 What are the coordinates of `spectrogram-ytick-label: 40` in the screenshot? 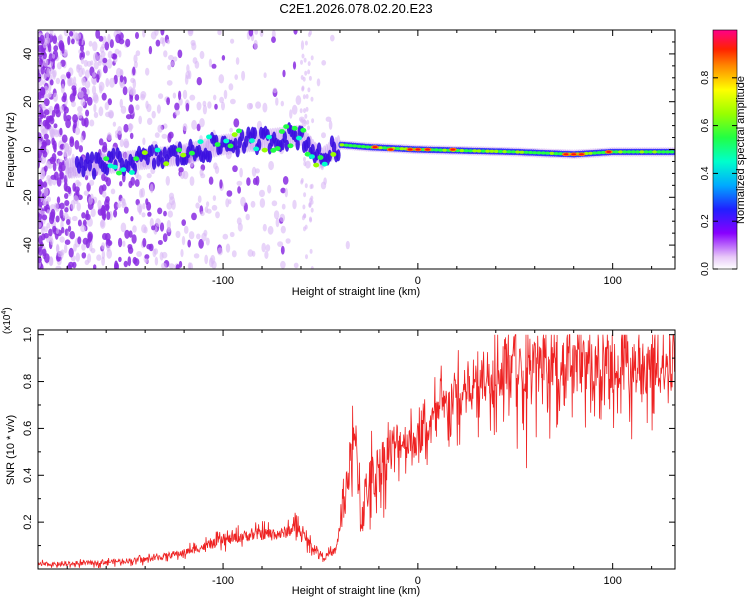 It's located at (28, 54).